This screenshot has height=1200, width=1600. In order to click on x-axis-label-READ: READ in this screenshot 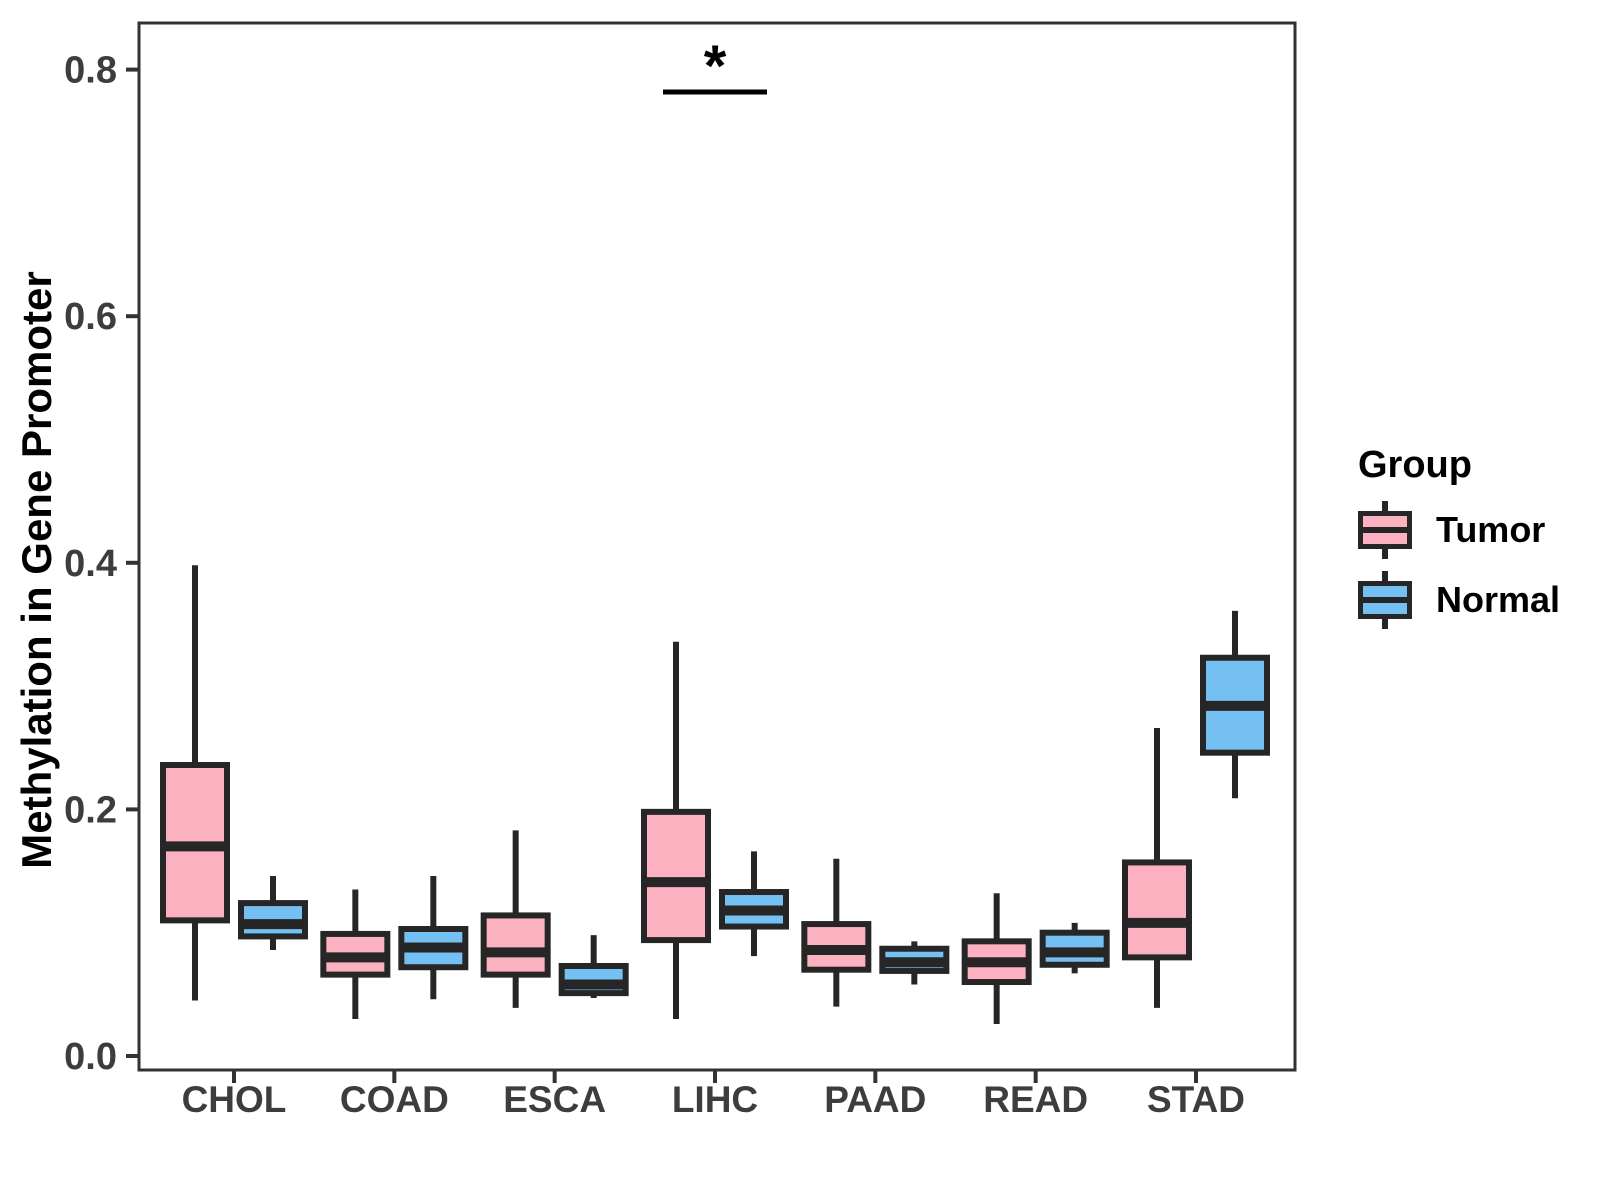, I will do `click(1035, 1099)`.